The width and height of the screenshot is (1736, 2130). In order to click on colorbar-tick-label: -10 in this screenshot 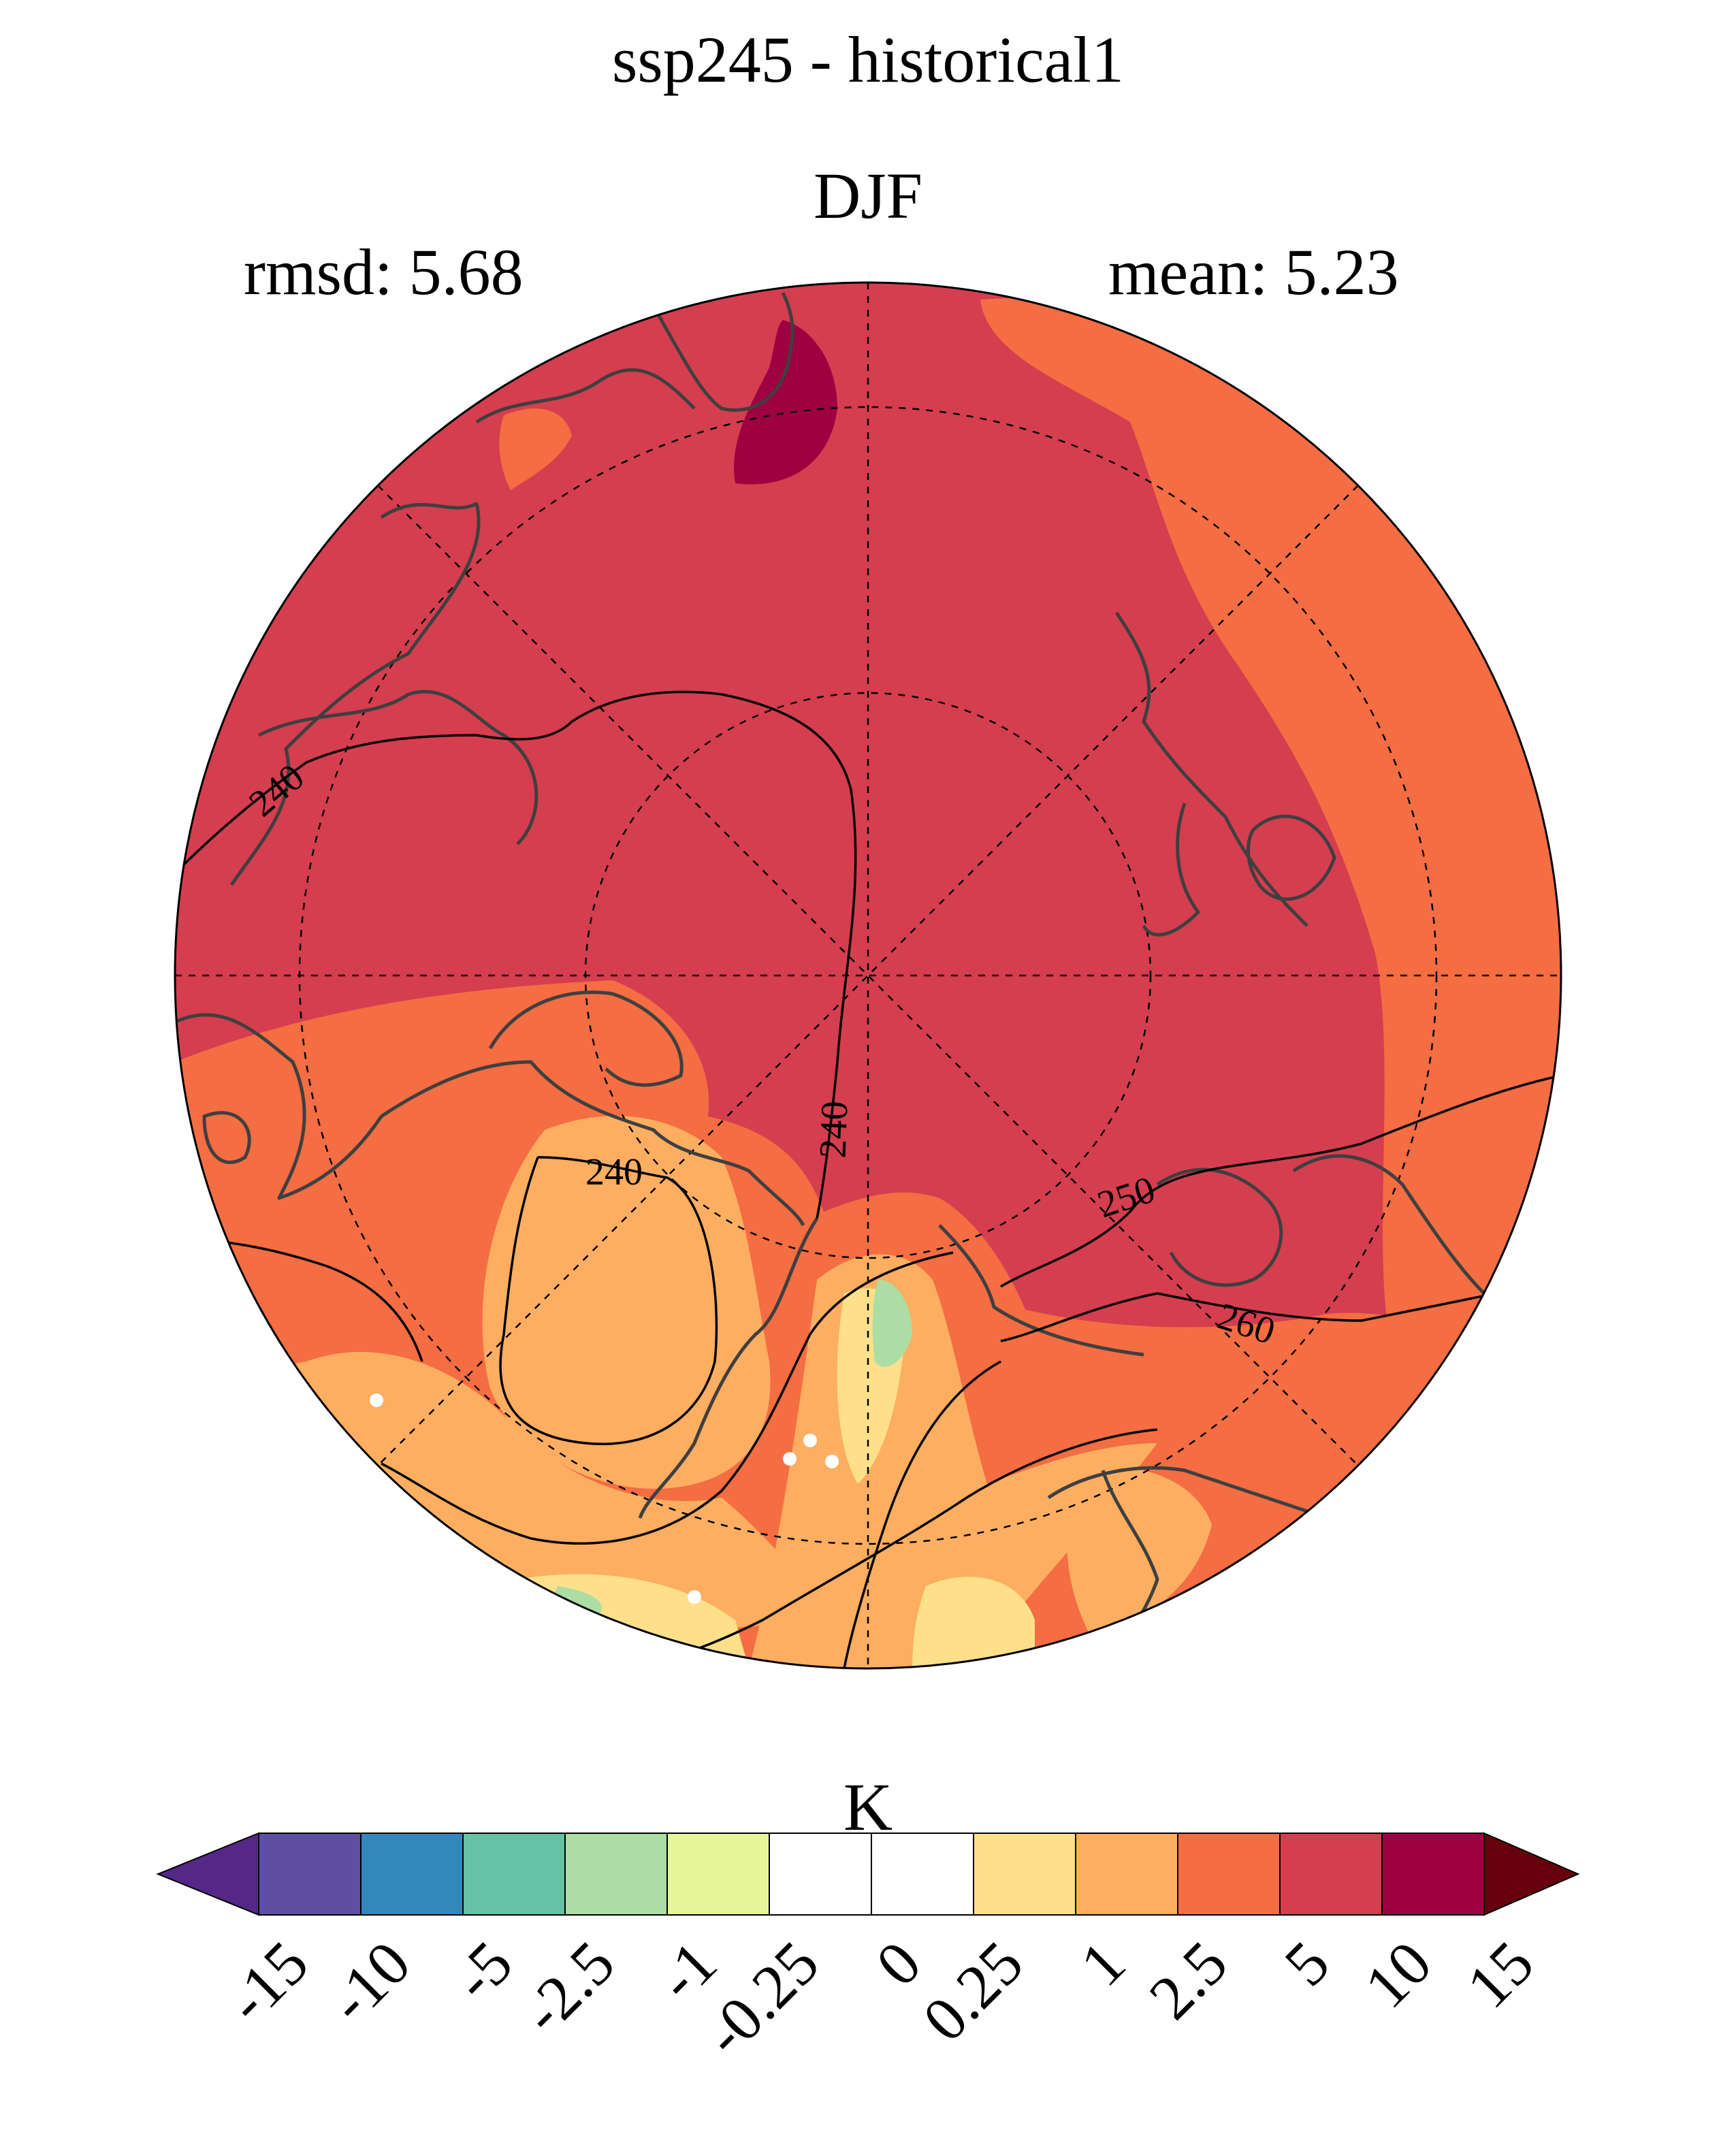, I will do `click(369, 1982)`.